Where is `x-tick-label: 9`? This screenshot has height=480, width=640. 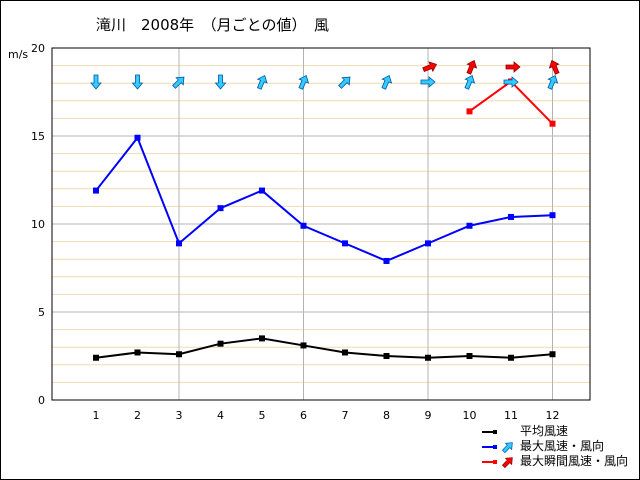
x-tick-label: 9 is located at coordinates (428, 415).